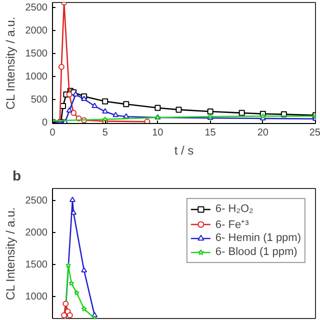 The height and width of the screenshot is (320, 320). I want to click on legend-label: 6- Fe⁺³, so click(232, 224).